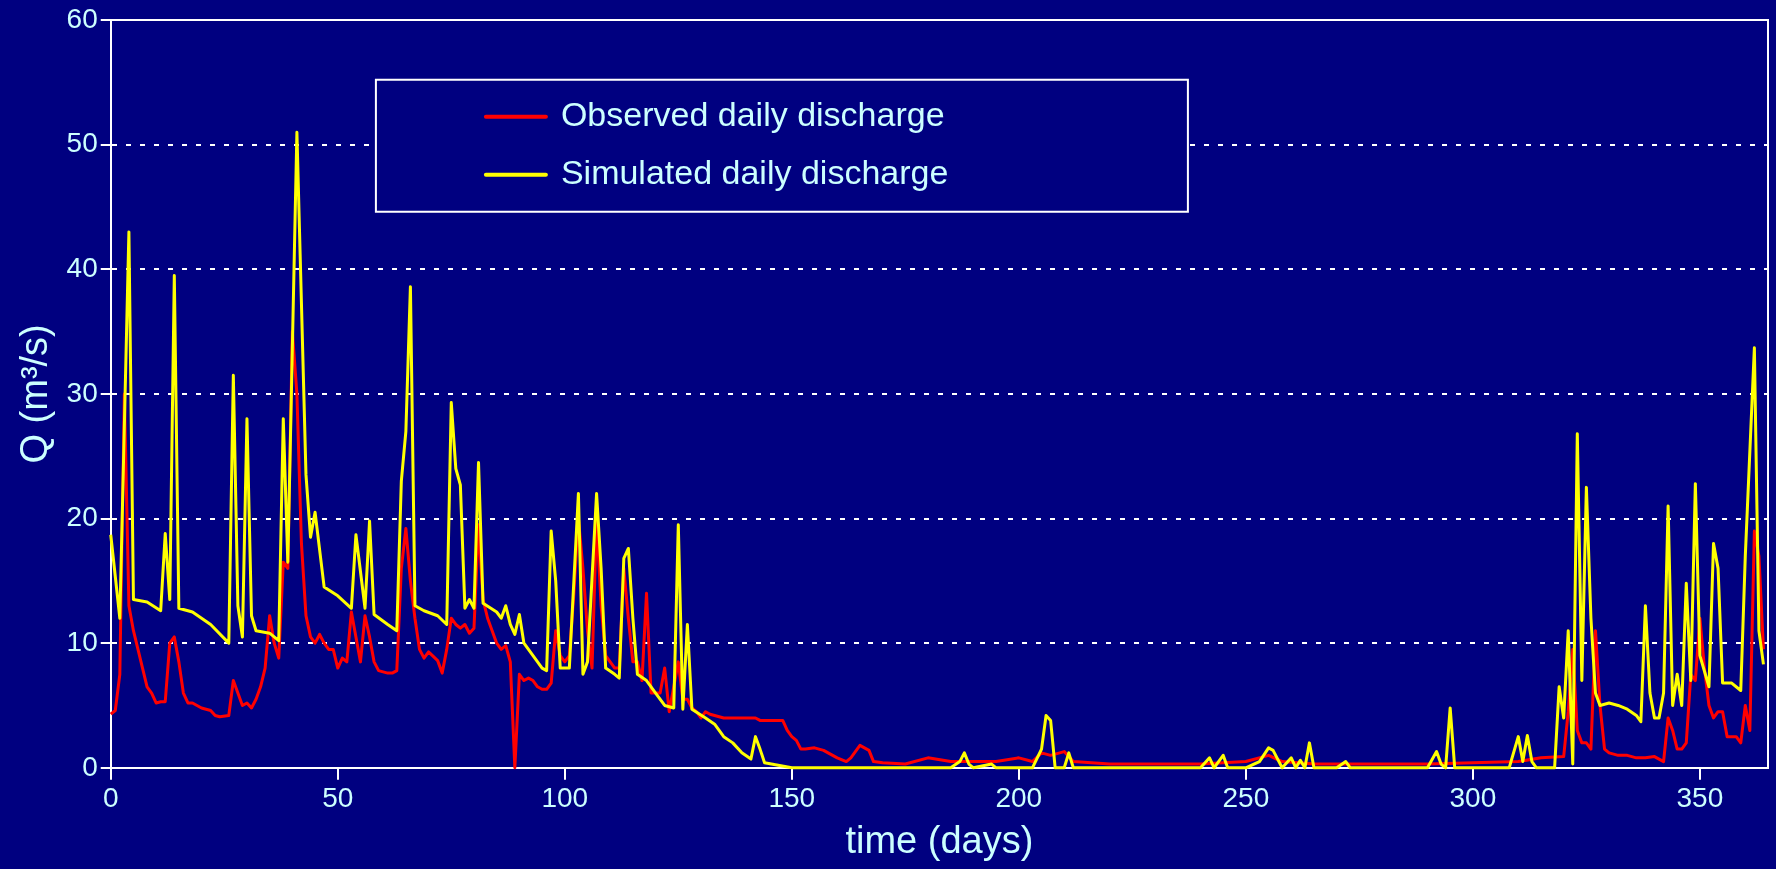  I want to click on y-tick-label: 0, so click(90, 766).